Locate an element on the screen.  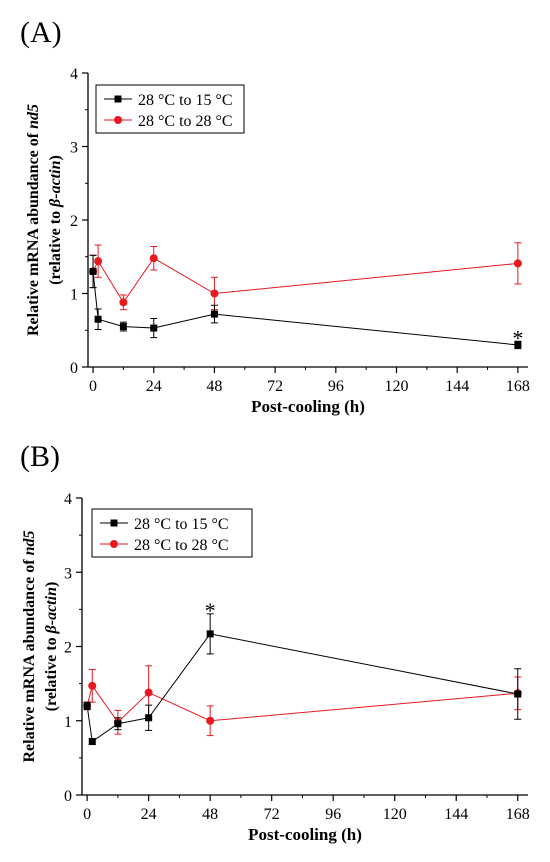
panel-label: (B) is located at coordinates (40, 456).